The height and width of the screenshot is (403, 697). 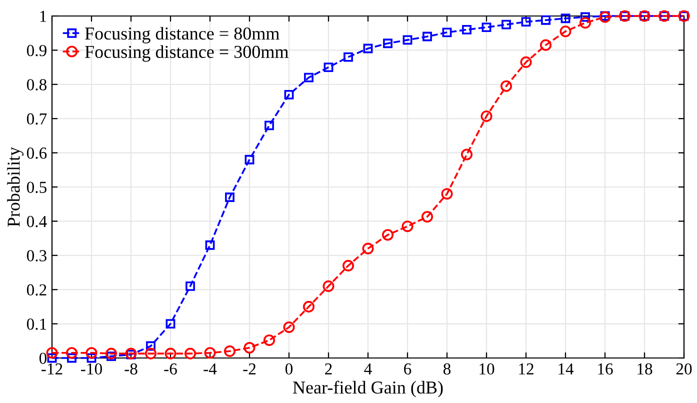 What do you see at coordinates (36, 84) in the screenshot?
I see `y-tick-label: 0.8` at bounding box center [36, 84].